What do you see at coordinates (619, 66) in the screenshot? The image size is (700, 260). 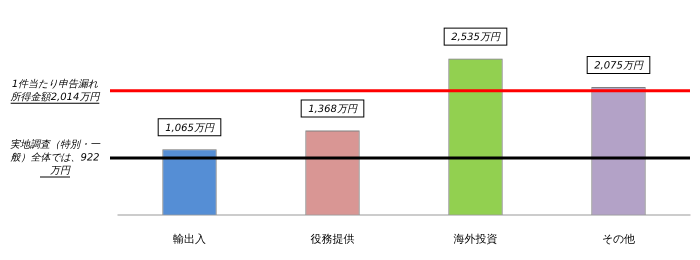 I see `data-label: 2,075万円` at bounding box center [619, 66].